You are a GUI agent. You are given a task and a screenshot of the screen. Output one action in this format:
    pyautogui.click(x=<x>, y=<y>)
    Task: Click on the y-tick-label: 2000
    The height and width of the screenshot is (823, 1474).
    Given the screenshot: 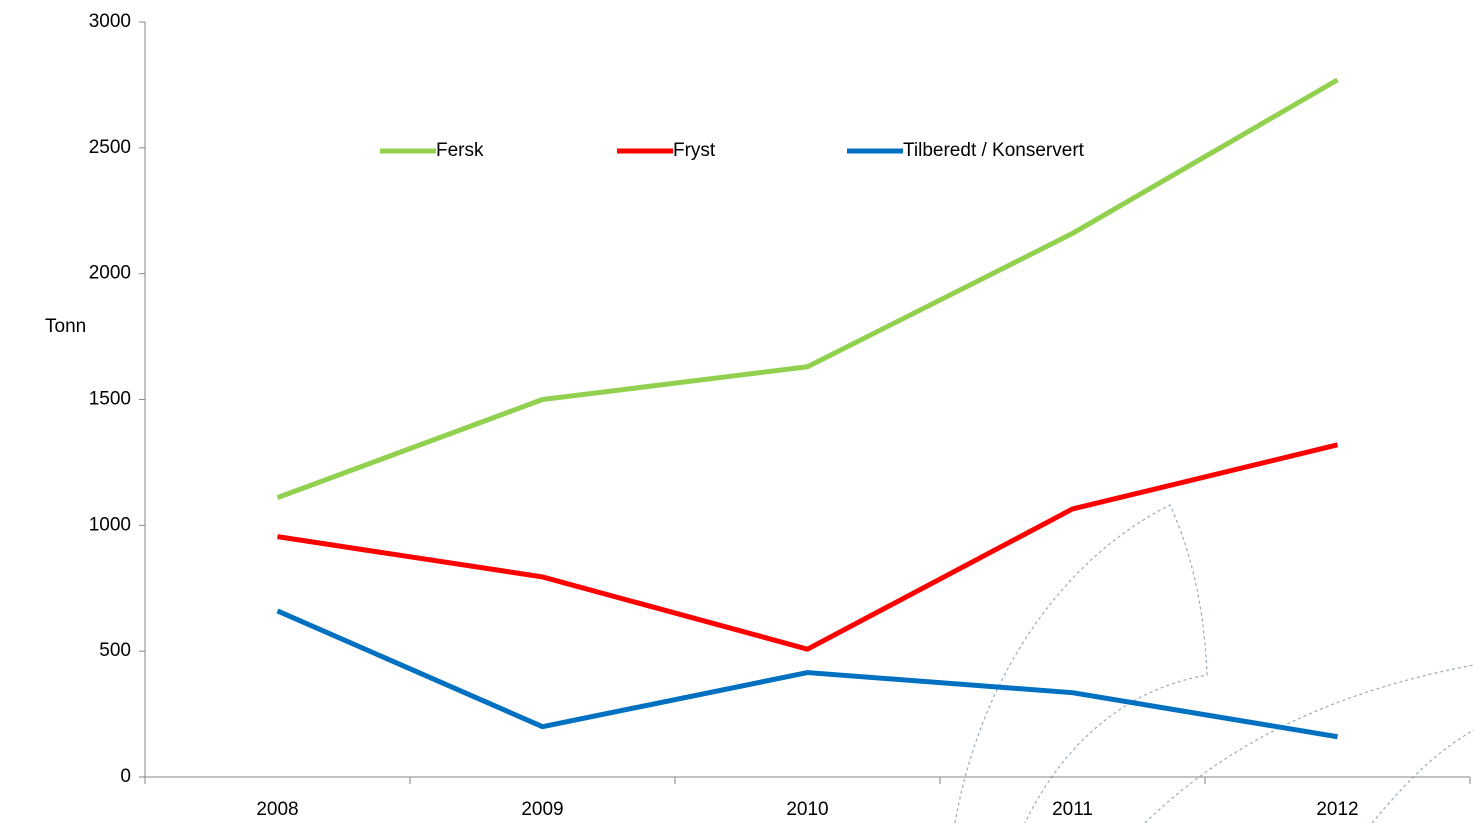 What is the action you would take?
    pyautogui.click(x=110, y=273)
    